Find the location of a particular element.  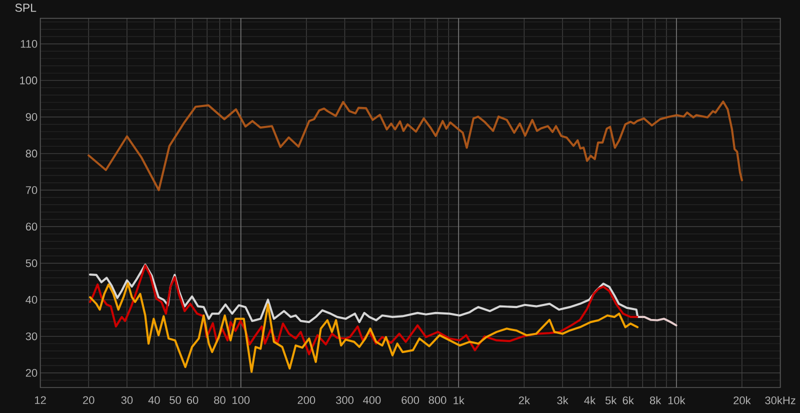

x-tick-label: 40 is located at coordinates (154, 400).